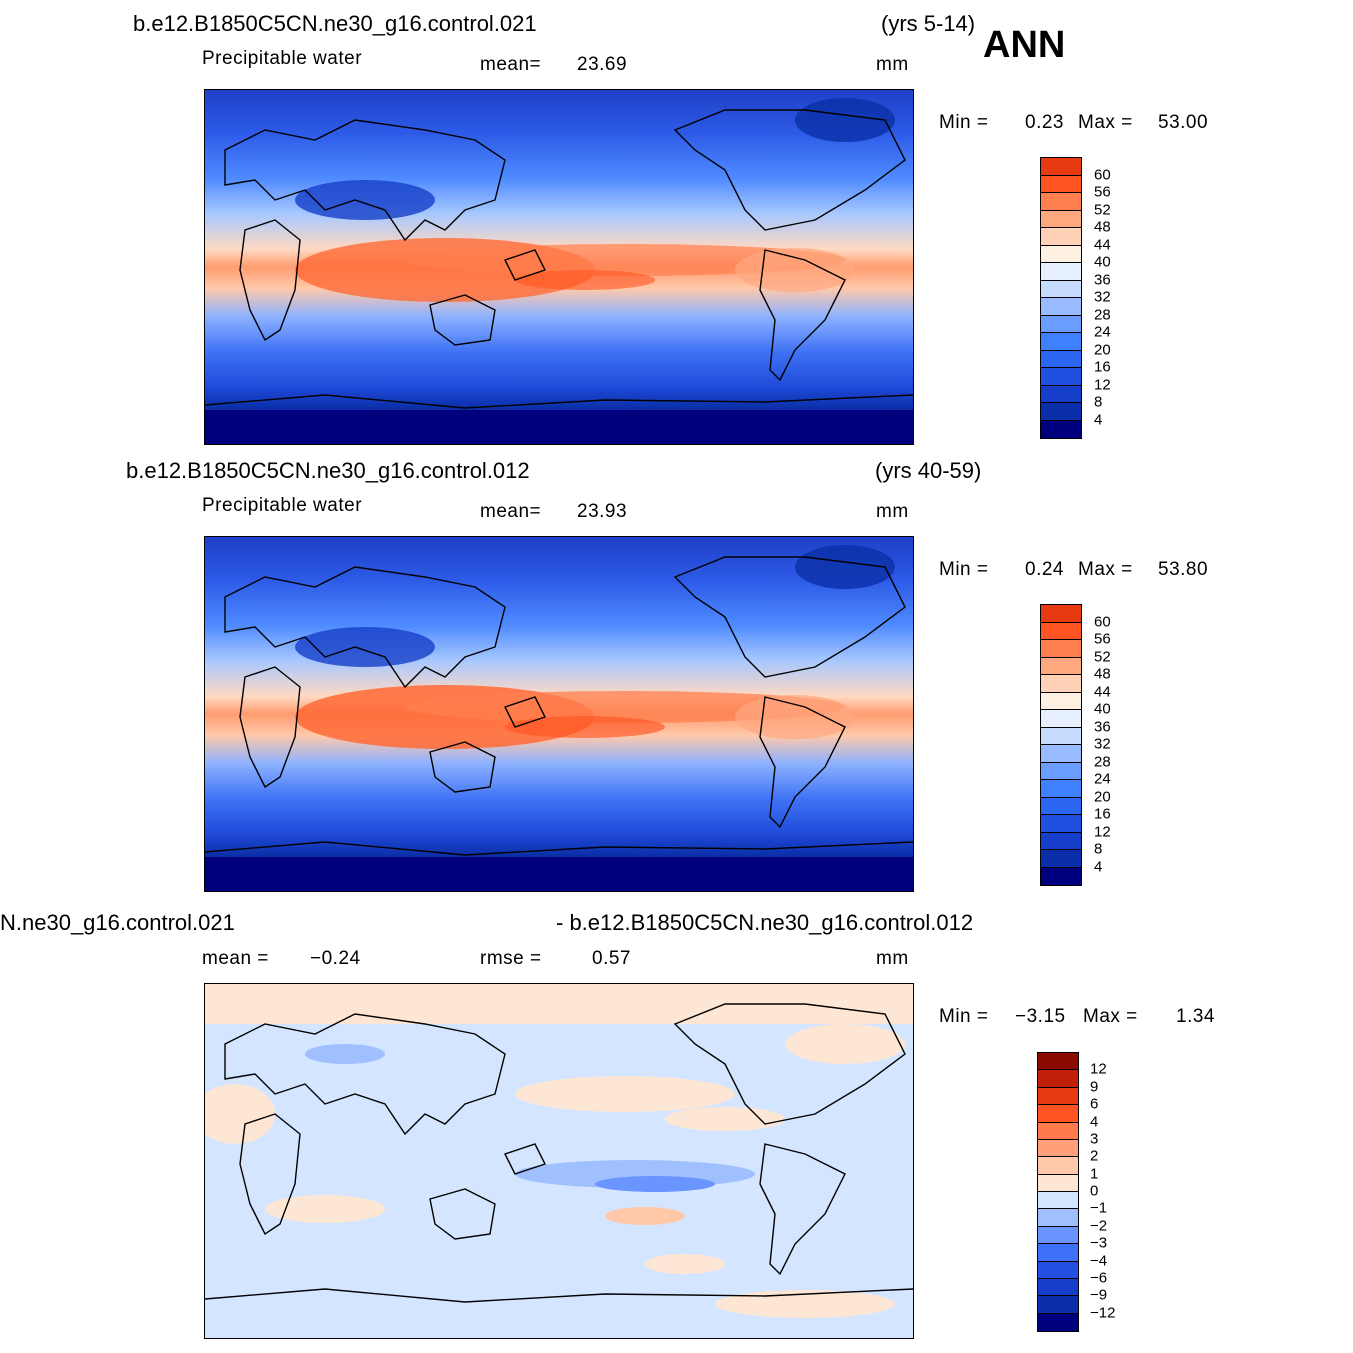  Describe the element at coordinates (1098, 849) in the screenshot. I see `panel2-colorbar-tick-label: 8` at that location.